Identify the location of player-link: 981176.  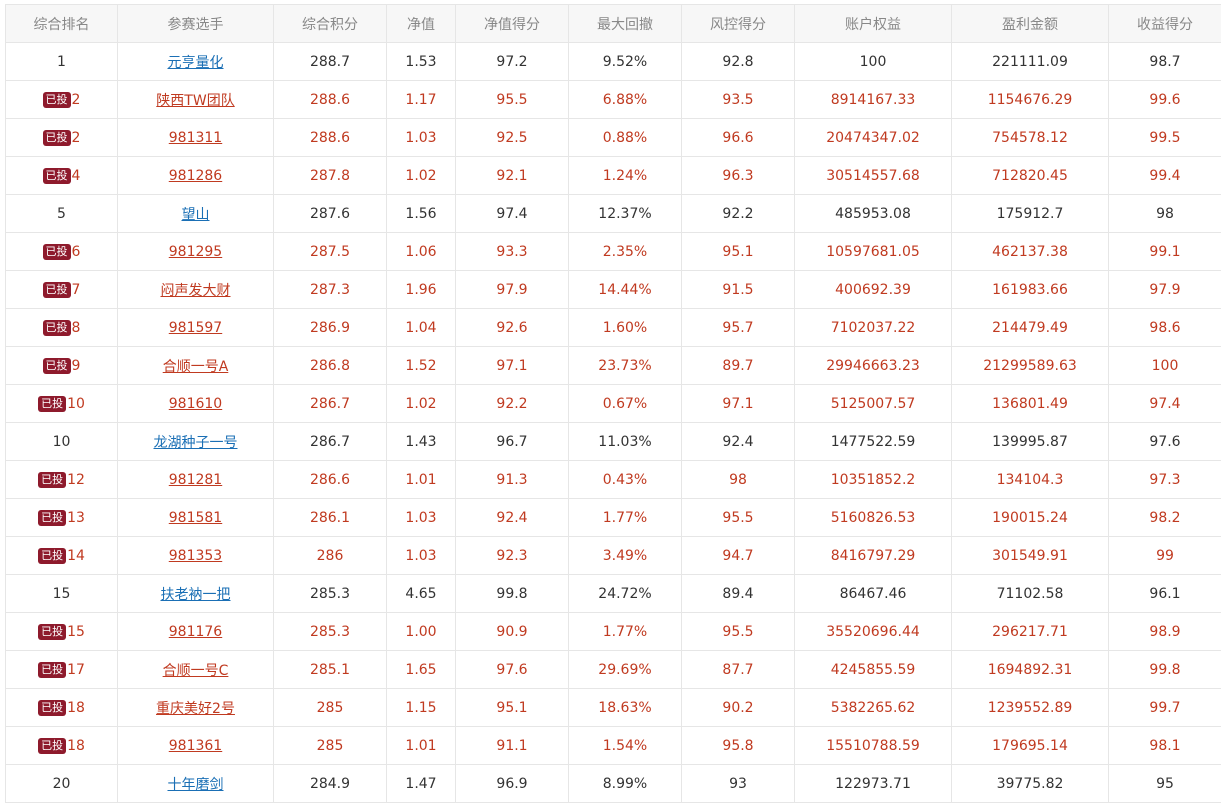
(195, 631).